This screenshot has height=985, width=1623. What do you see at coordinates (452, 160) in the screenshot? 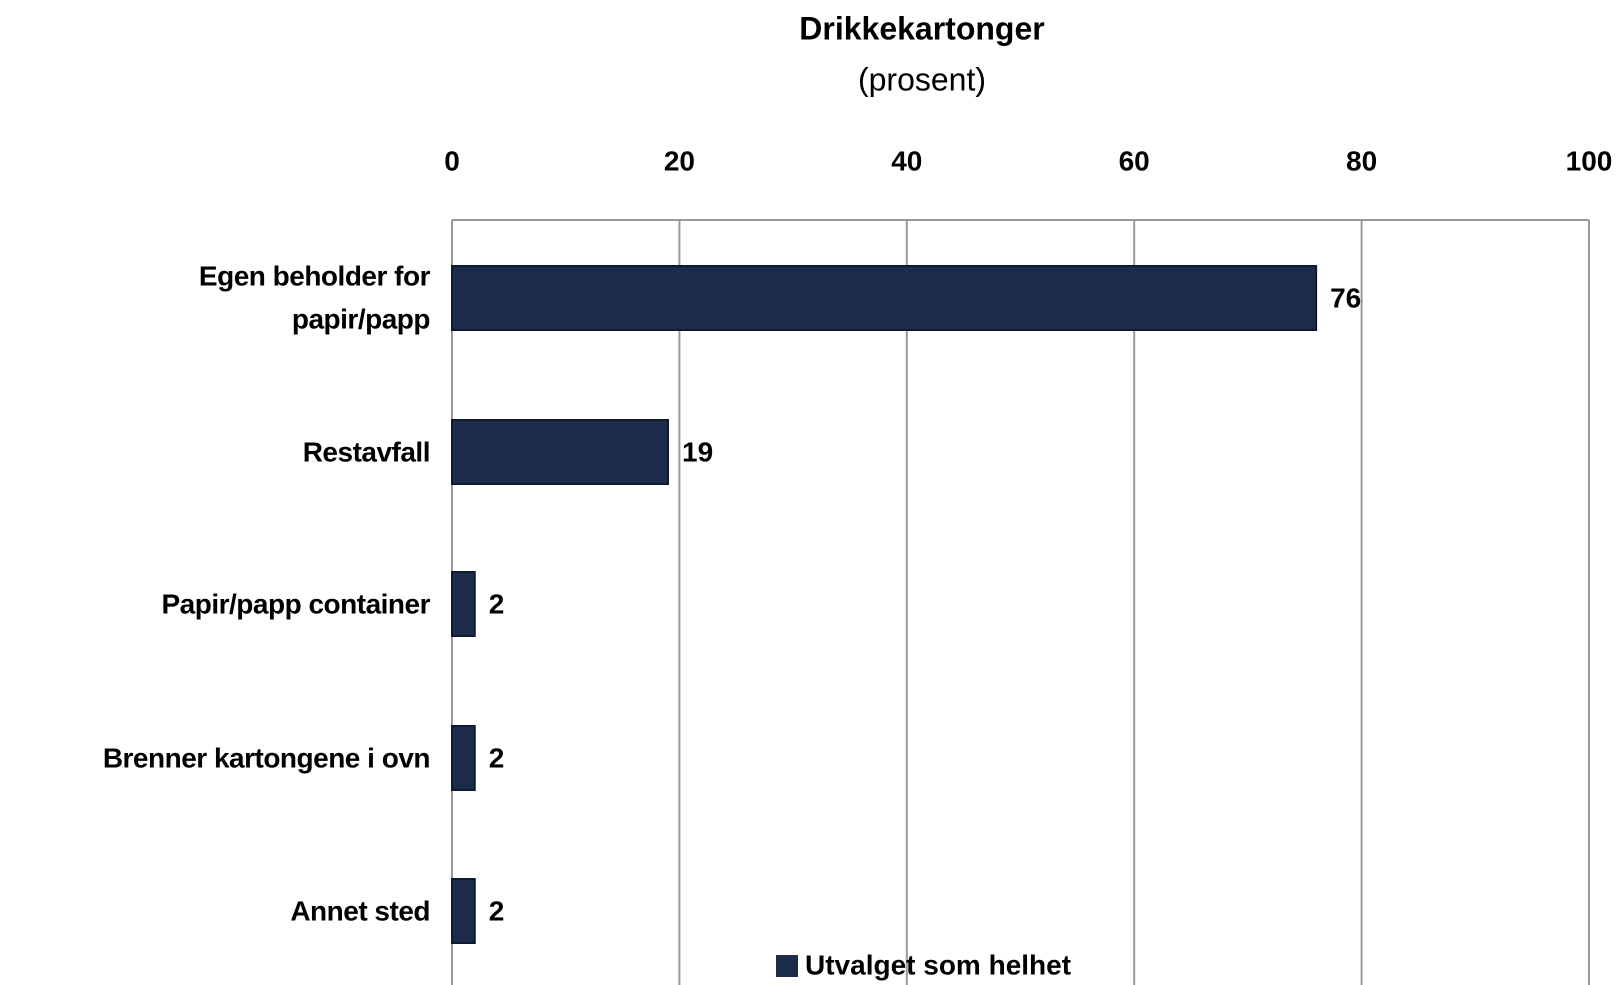
I see `x-tick-label: 0` at bounding box center [452, 160].